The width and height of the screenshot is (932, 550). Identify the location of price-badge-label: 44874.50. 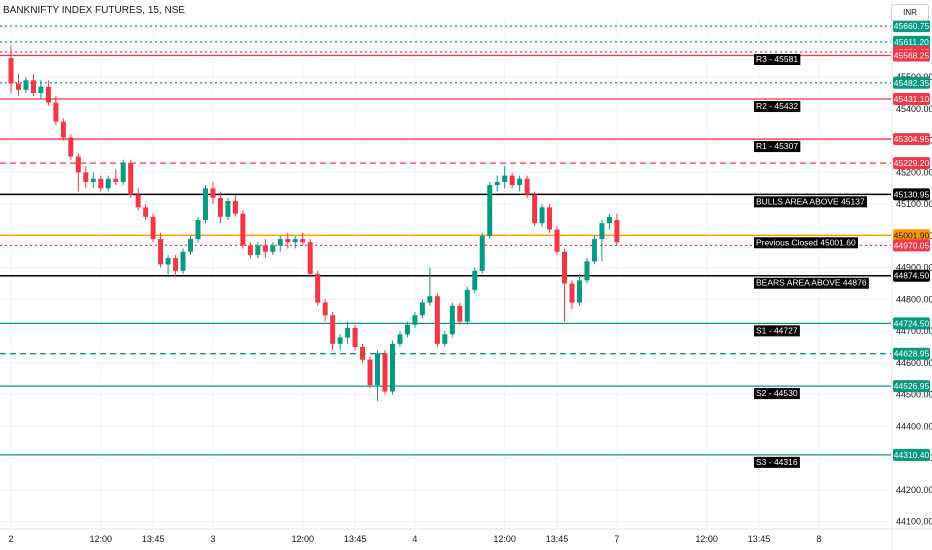
(912, 276).